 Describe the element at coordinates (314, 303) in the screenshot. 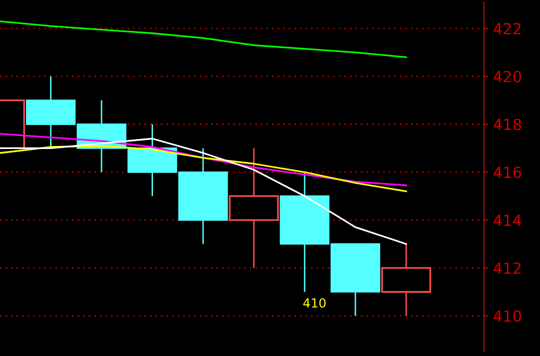

I see `annotation: 410` at that location.